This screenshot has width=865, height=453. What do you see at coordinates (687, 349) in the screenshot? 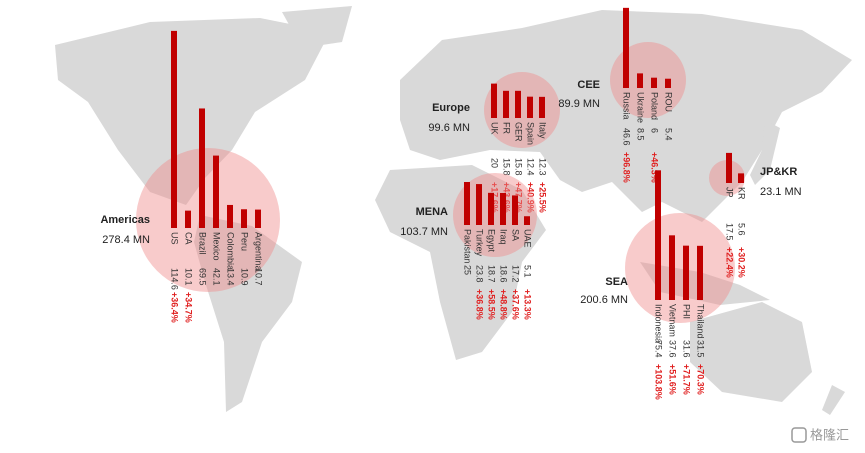
I see `country-value: 31.6` at bounding box center [687, 349].